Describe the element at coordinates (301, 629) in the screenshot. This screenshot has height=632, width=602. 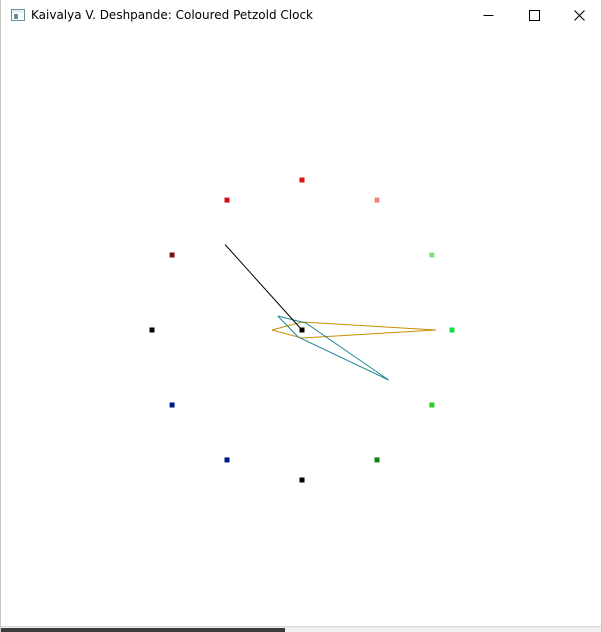
I see `window-bottom-border` at that location.